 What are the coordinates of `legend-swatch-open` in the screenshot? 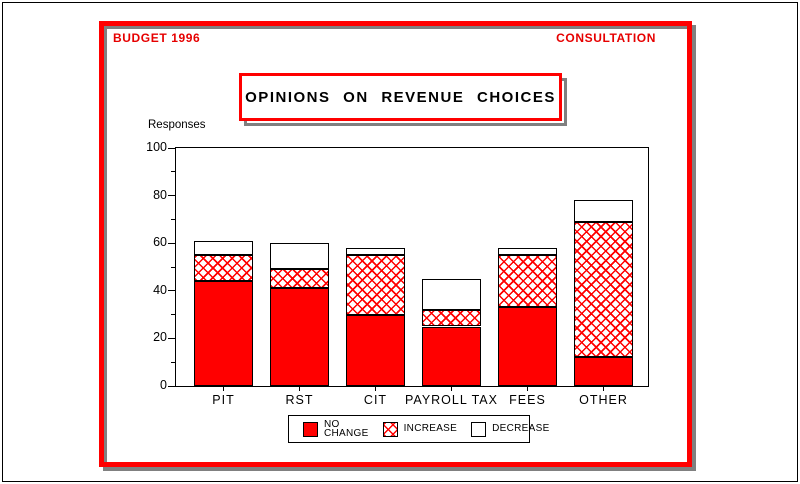 It's located at (479, 429).